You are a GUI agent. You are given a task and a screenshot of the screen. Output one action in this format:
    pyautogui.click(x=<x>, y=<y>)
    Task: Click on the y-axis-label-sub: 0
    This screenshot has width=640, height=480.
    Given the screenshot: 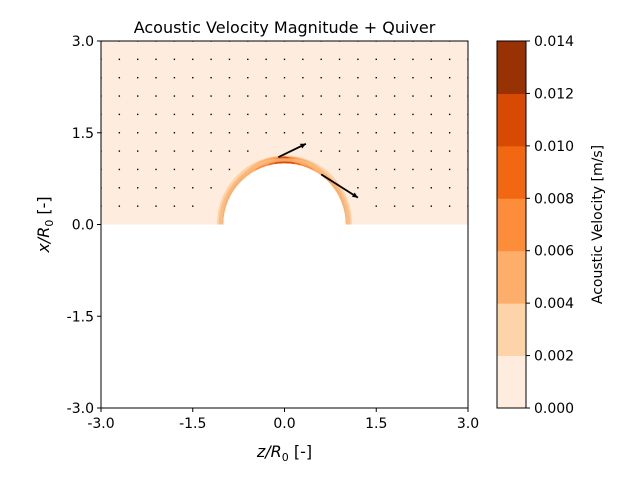 What is the action you would take?
    pyautogui.click(x=49, y=223)
    